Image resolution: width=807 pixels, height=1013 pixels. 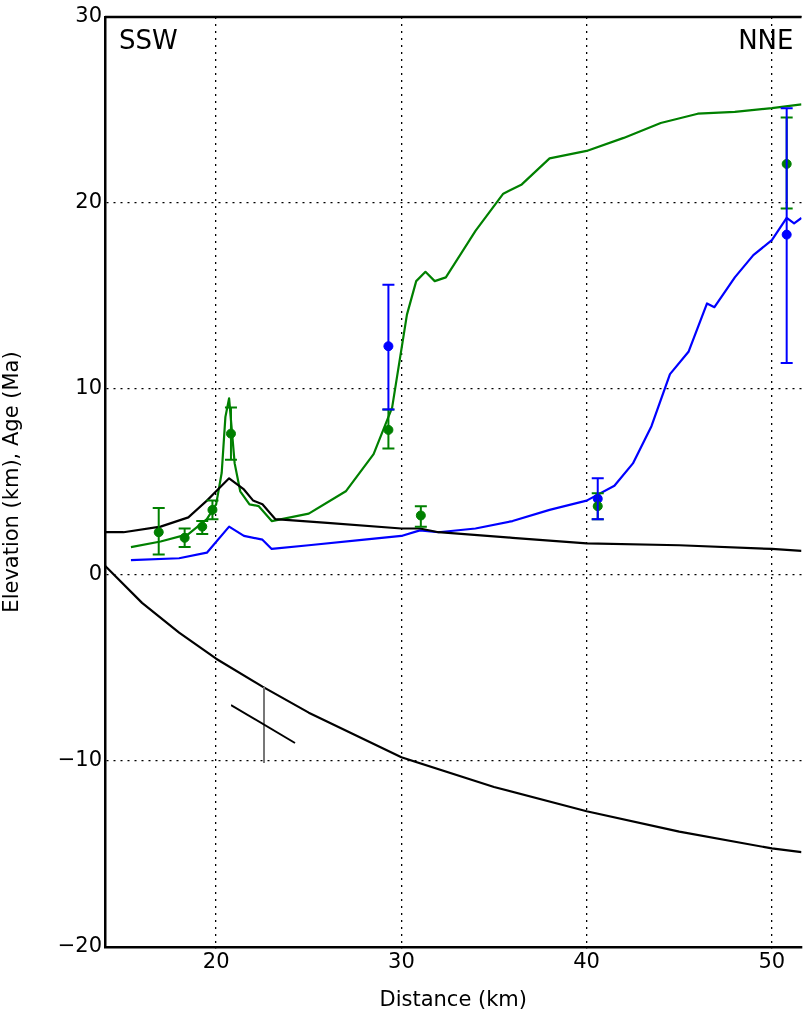 I want to click on annotation: NNE, so click(x=766, y=39).